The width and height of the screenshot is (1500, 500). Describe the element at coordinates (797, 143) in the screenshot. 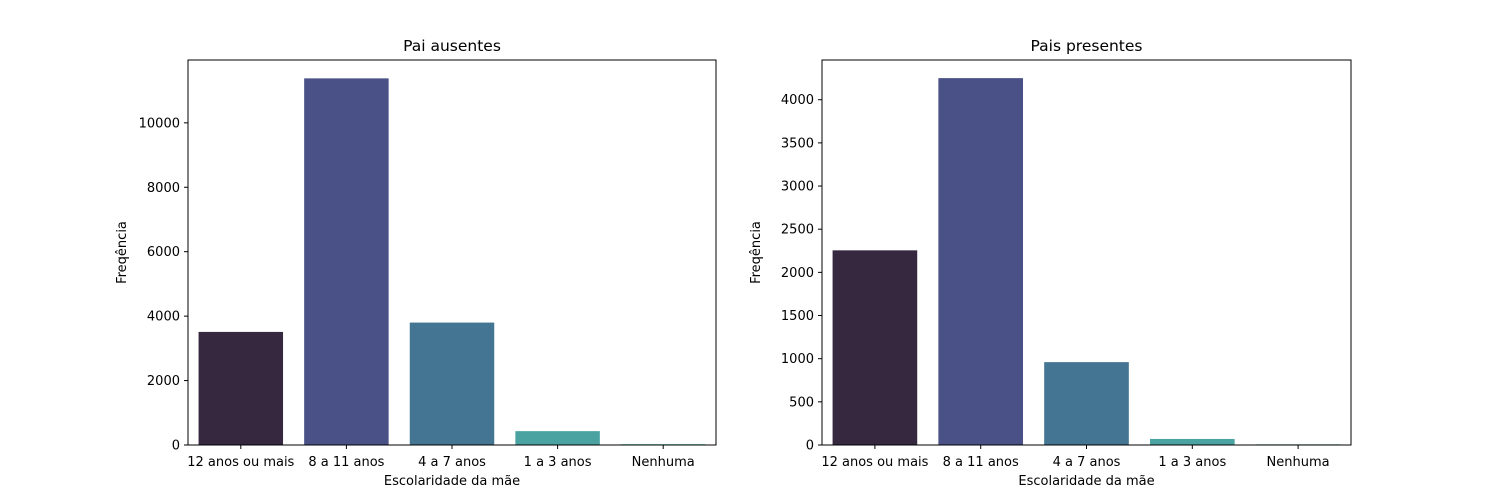

I see `y-tick-label: 3500` at that location.